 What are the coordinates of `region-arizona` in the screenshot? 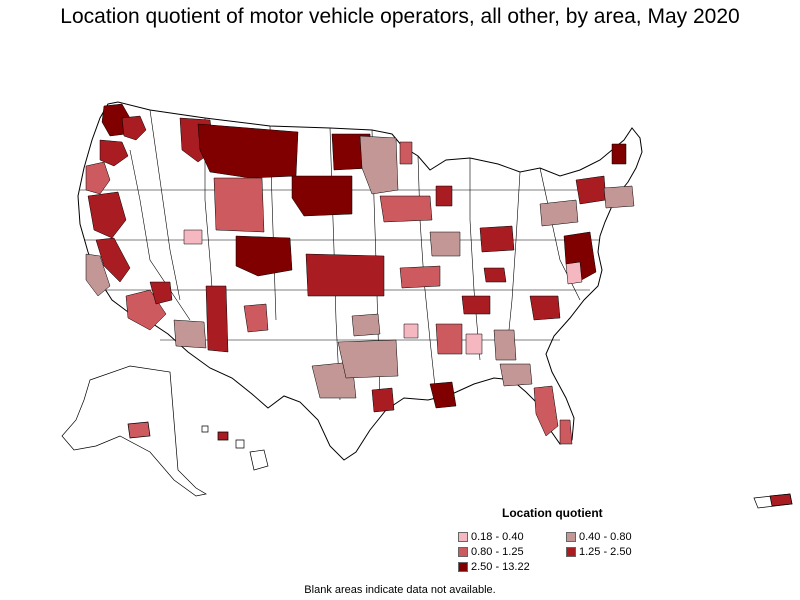 It's located at (190, 334).